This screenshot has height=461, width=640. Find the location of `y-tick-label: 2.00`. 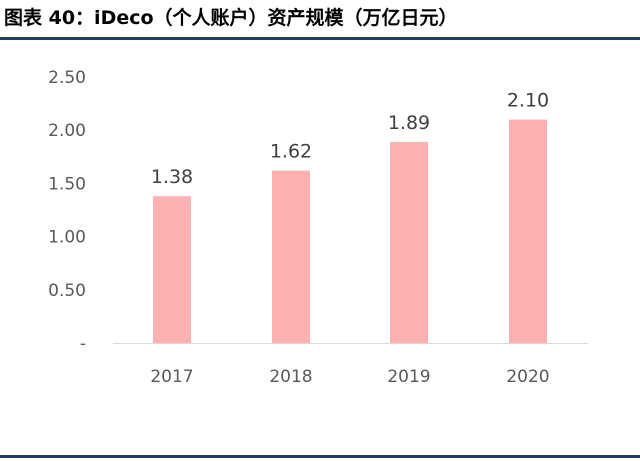

y-tick-label: 2.00 is located at coordinates (67, 131).